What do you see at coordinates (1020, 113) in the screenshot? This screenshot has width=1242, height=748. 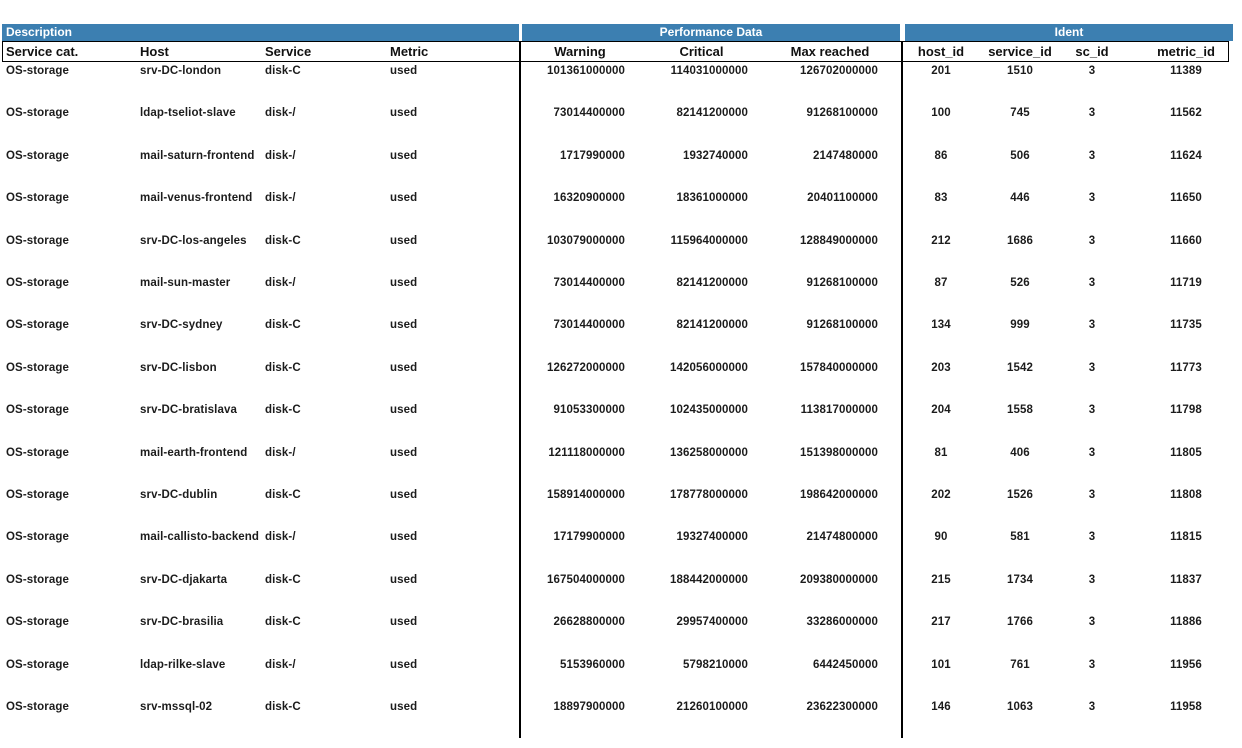 I see `cell-service-id: 745` at bounding box center [1020, 113].